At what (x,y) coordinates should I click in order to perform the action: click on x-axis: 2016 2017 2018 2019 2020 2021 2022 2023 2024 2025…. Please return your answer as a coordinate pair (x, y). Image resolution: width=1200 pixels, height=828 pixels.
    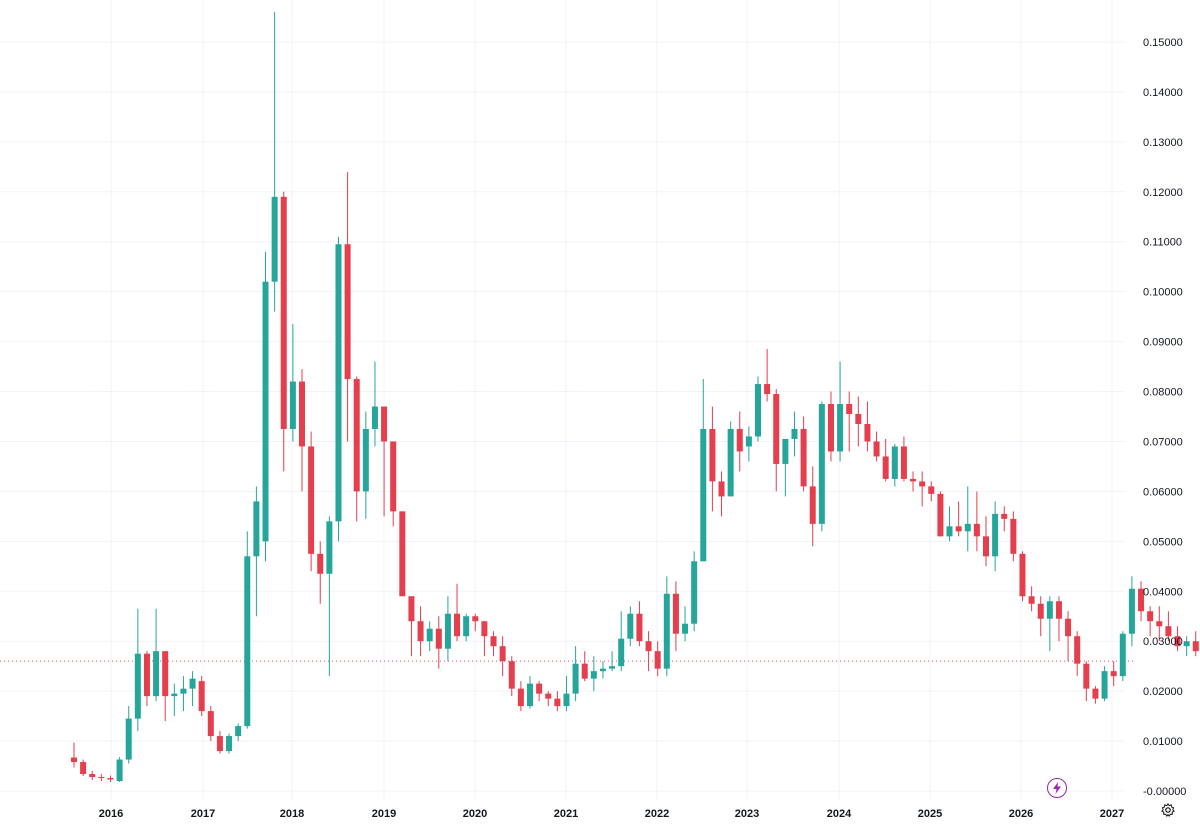
    Looking at the image, I should click on (611, 814).